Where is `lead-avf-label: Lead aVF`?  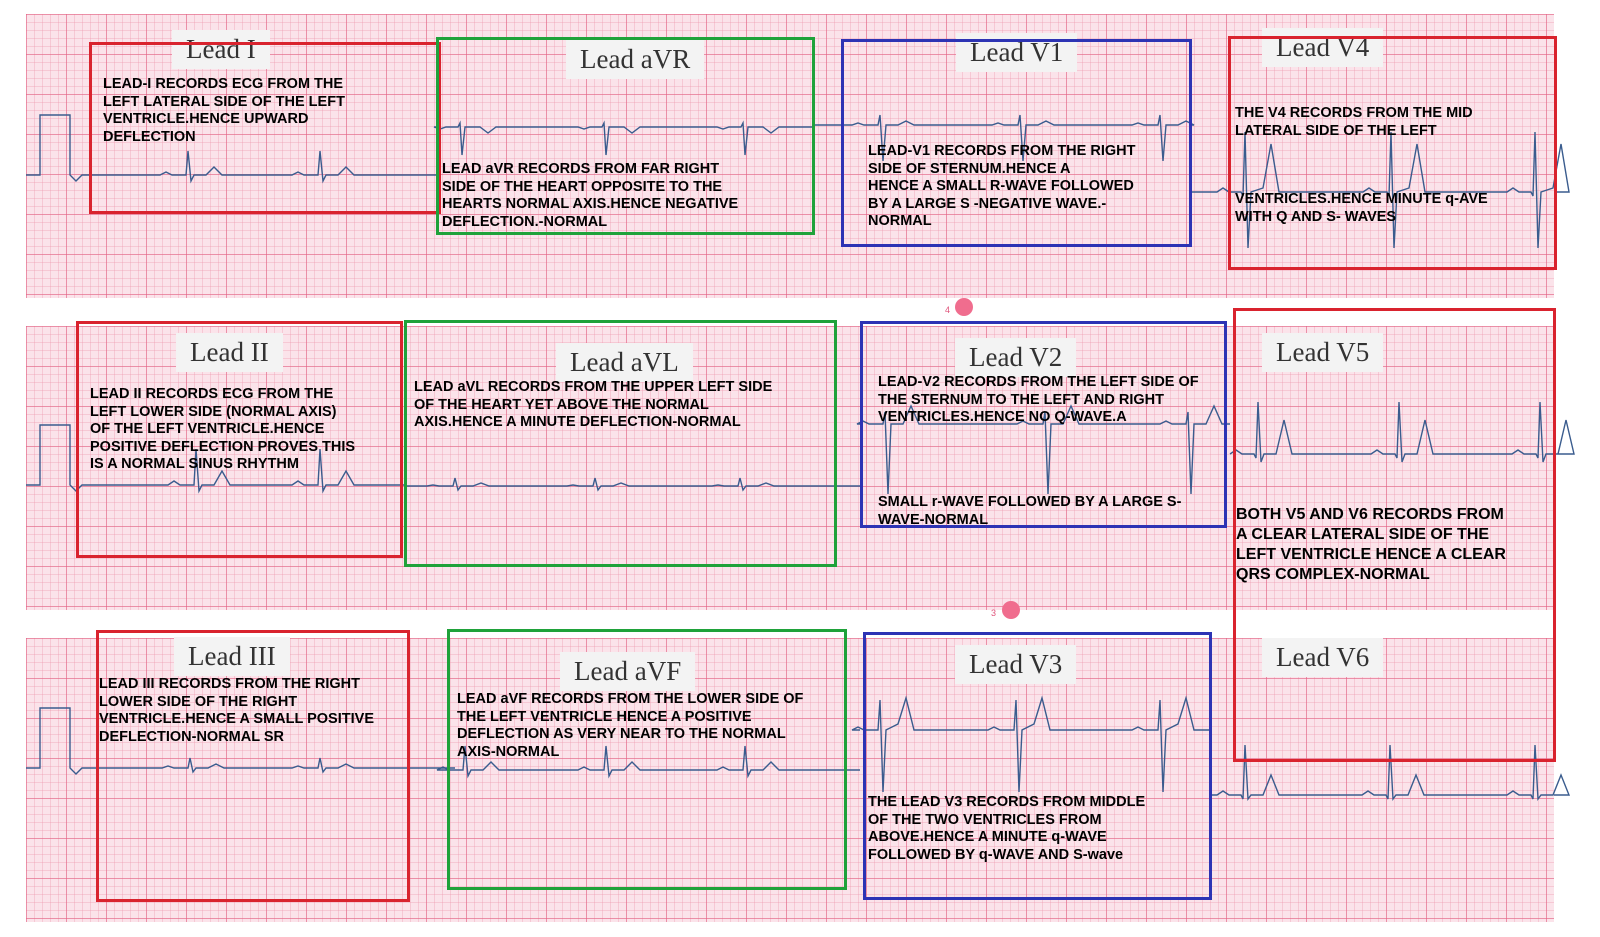
lead-avf-label: Lead aVF is located at coordinates (628, 671).